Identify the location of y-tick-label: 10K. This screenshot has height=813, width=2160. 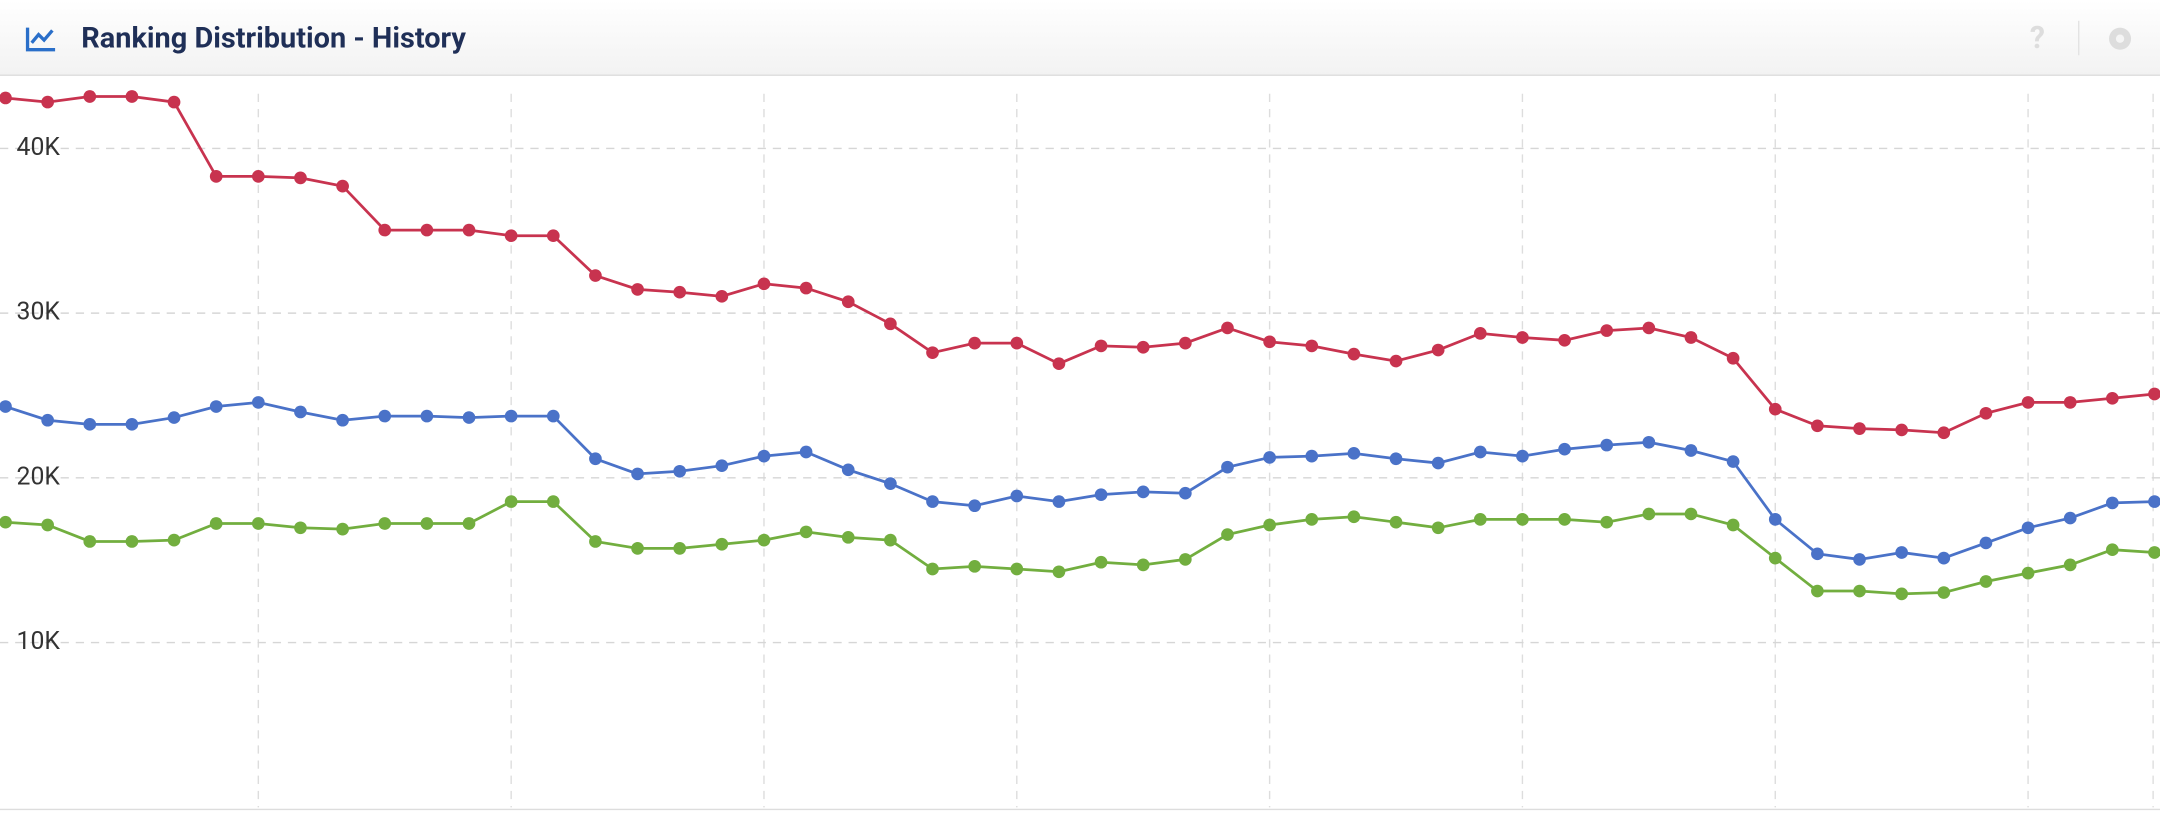
(39, 641).